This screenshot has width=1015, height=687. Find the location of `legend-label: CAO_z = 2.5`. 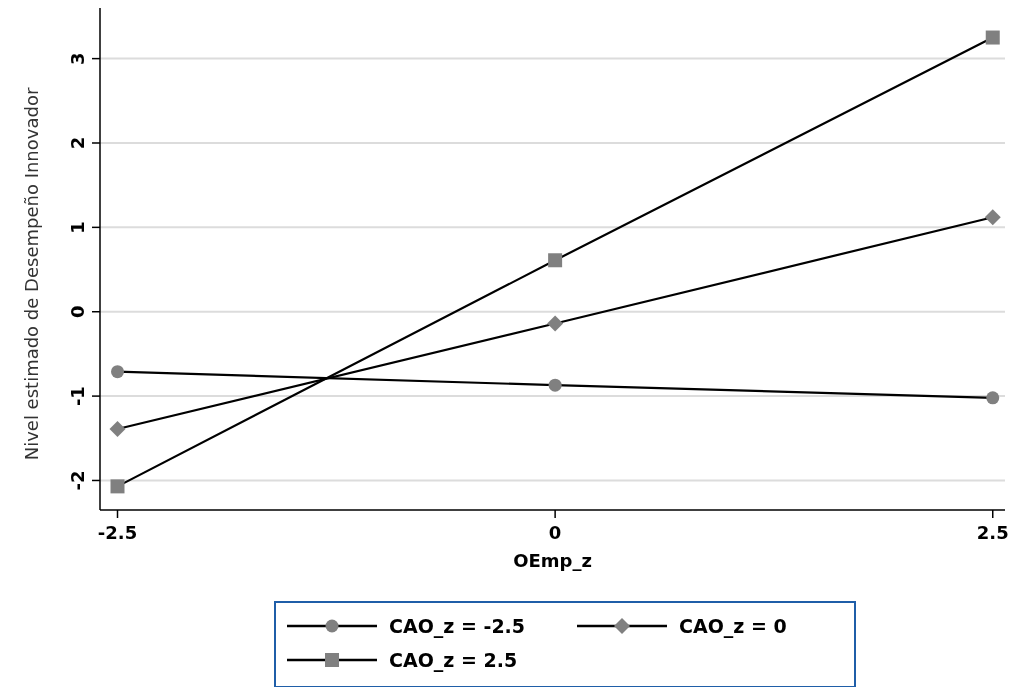

legend-label: CAO_z = 2.5 is located at coordinates (453, 660).